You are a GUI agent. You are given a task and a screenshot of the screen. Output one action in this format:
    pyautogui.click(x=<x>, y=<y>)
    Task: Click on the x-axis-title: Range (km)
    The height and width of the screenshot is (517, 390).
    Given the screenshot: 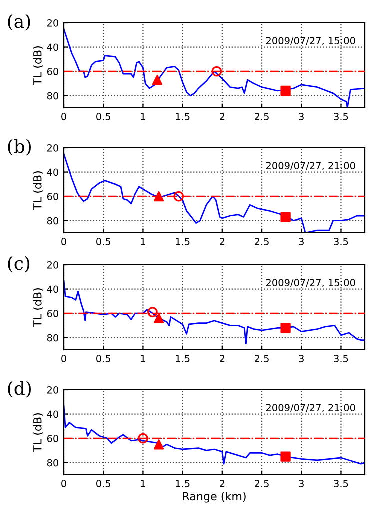 What is the action you would take?
    pyautogui.click(x=214, y=497)
    